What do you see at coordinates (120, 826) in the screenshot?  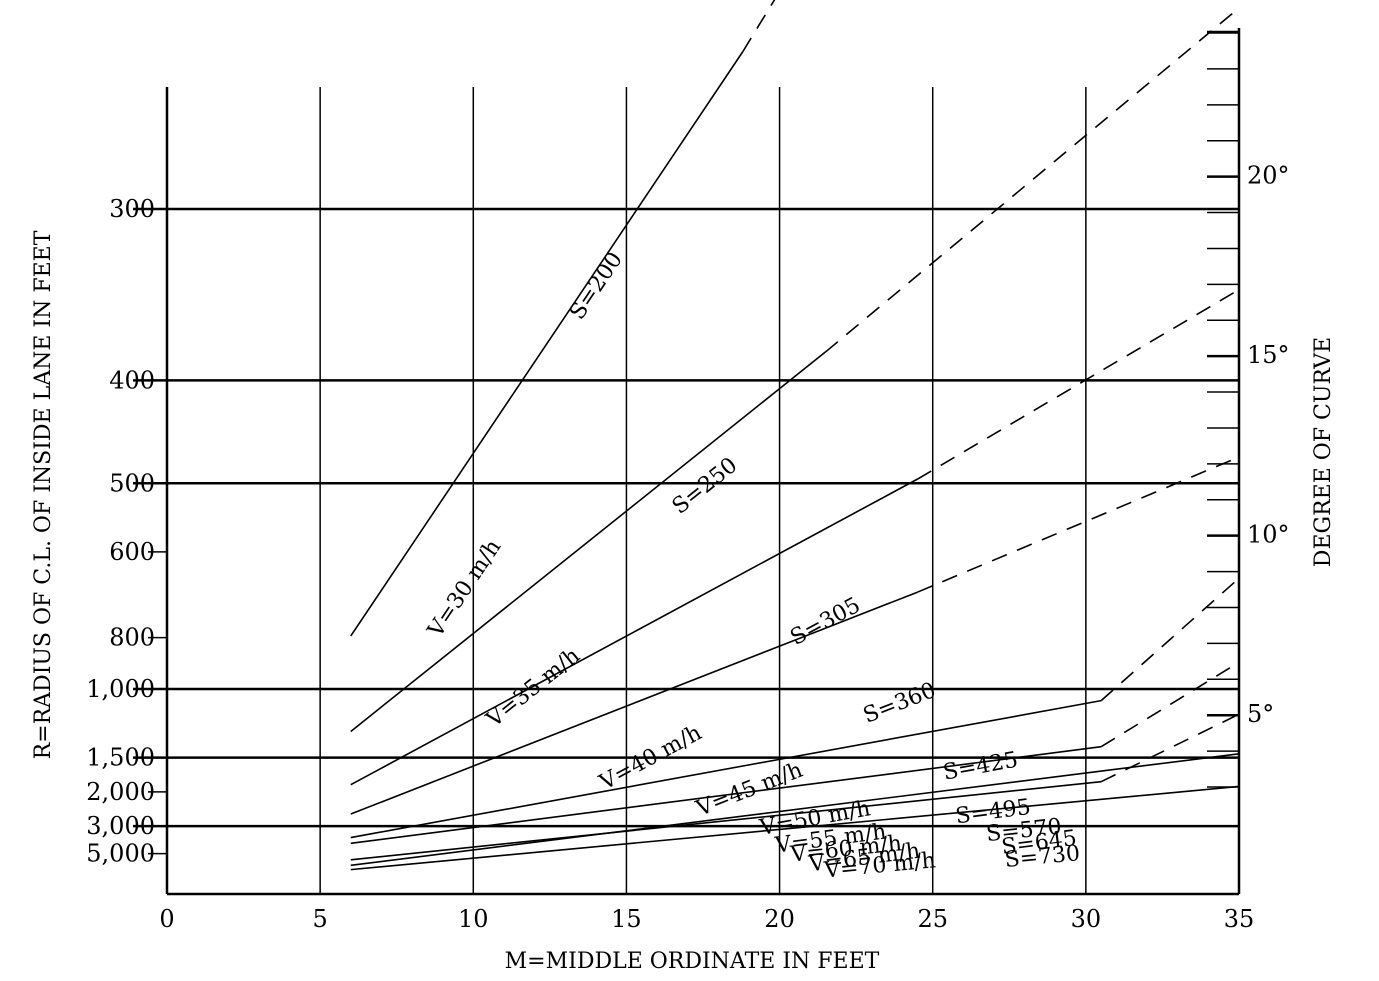 I see `y-tick-label-3000: 3,000` at bounding box center [120, 826].